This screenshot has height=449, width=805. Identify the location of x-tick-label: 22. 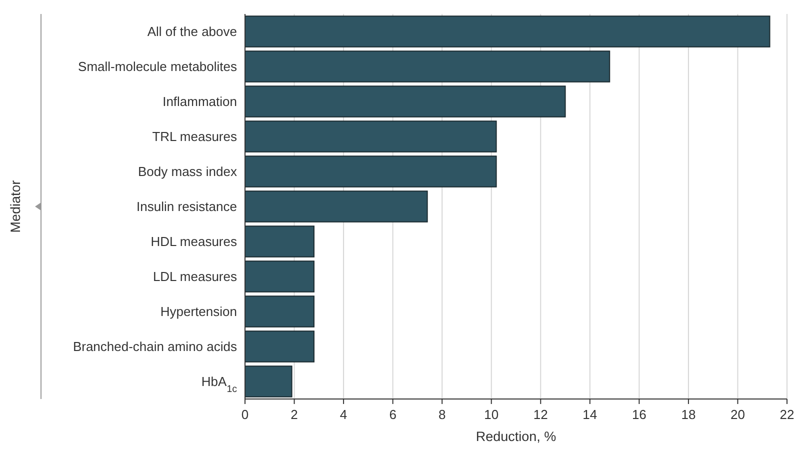
(787, 414).